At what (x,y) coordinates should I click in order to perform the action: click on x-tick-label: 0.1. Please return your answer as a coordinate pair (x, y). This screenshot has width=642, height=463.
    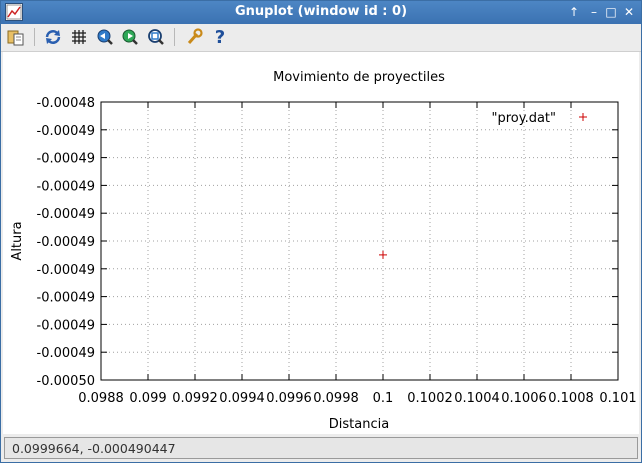
    Looking at the image, I should click on (383, 398).